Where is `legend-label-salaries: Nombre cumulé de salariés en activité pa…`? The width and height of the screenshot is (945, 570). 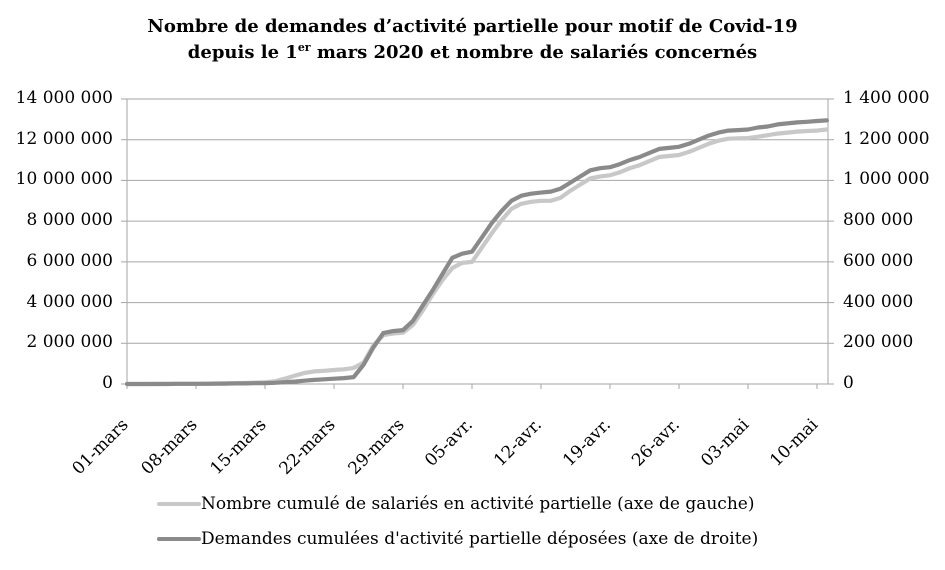 legend-label-salaries: Nombre cumulé de salariés en activité pa… is located at coordinates (478, 503).